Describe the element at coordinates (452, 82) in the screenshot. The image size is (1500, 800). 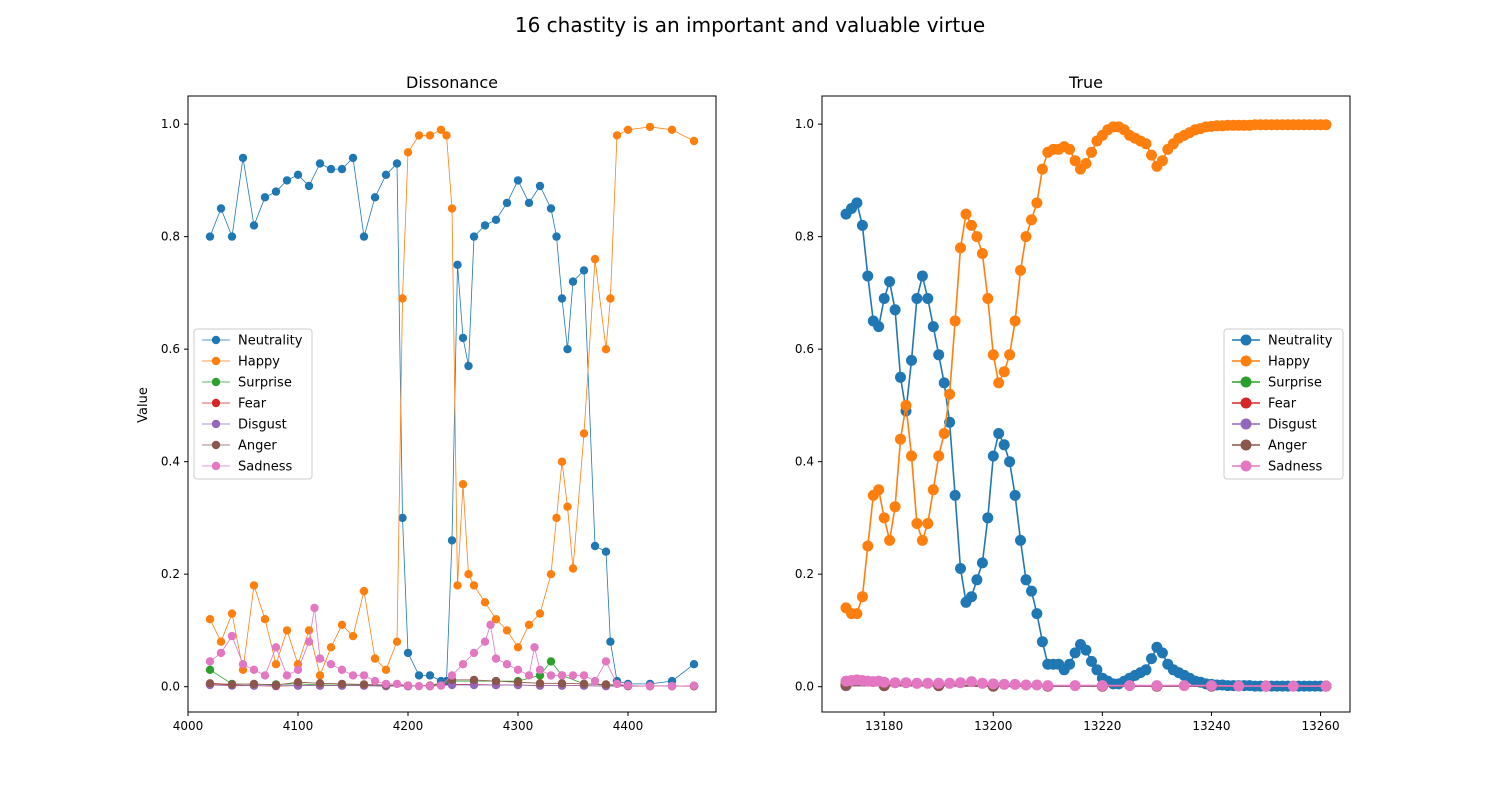
I see `dissonance-plot-title: Dissonance` at that location.